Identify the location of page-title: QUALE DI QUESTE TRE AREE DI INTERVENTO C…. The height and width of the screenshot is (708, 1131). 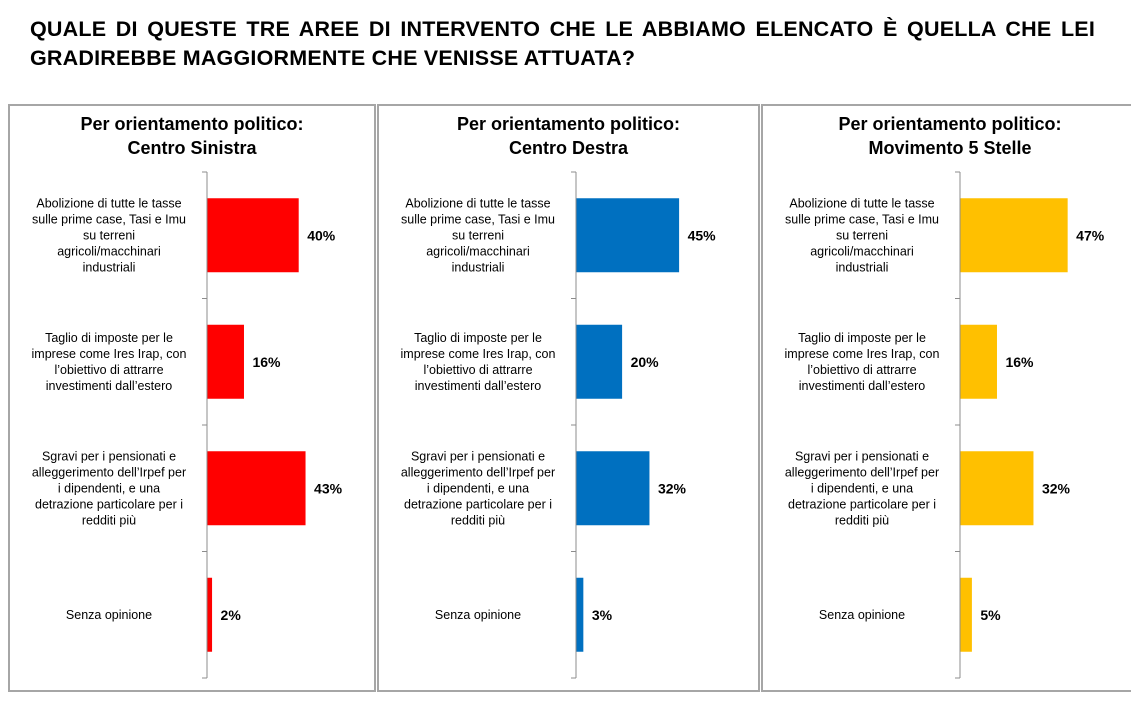
(562, 43).